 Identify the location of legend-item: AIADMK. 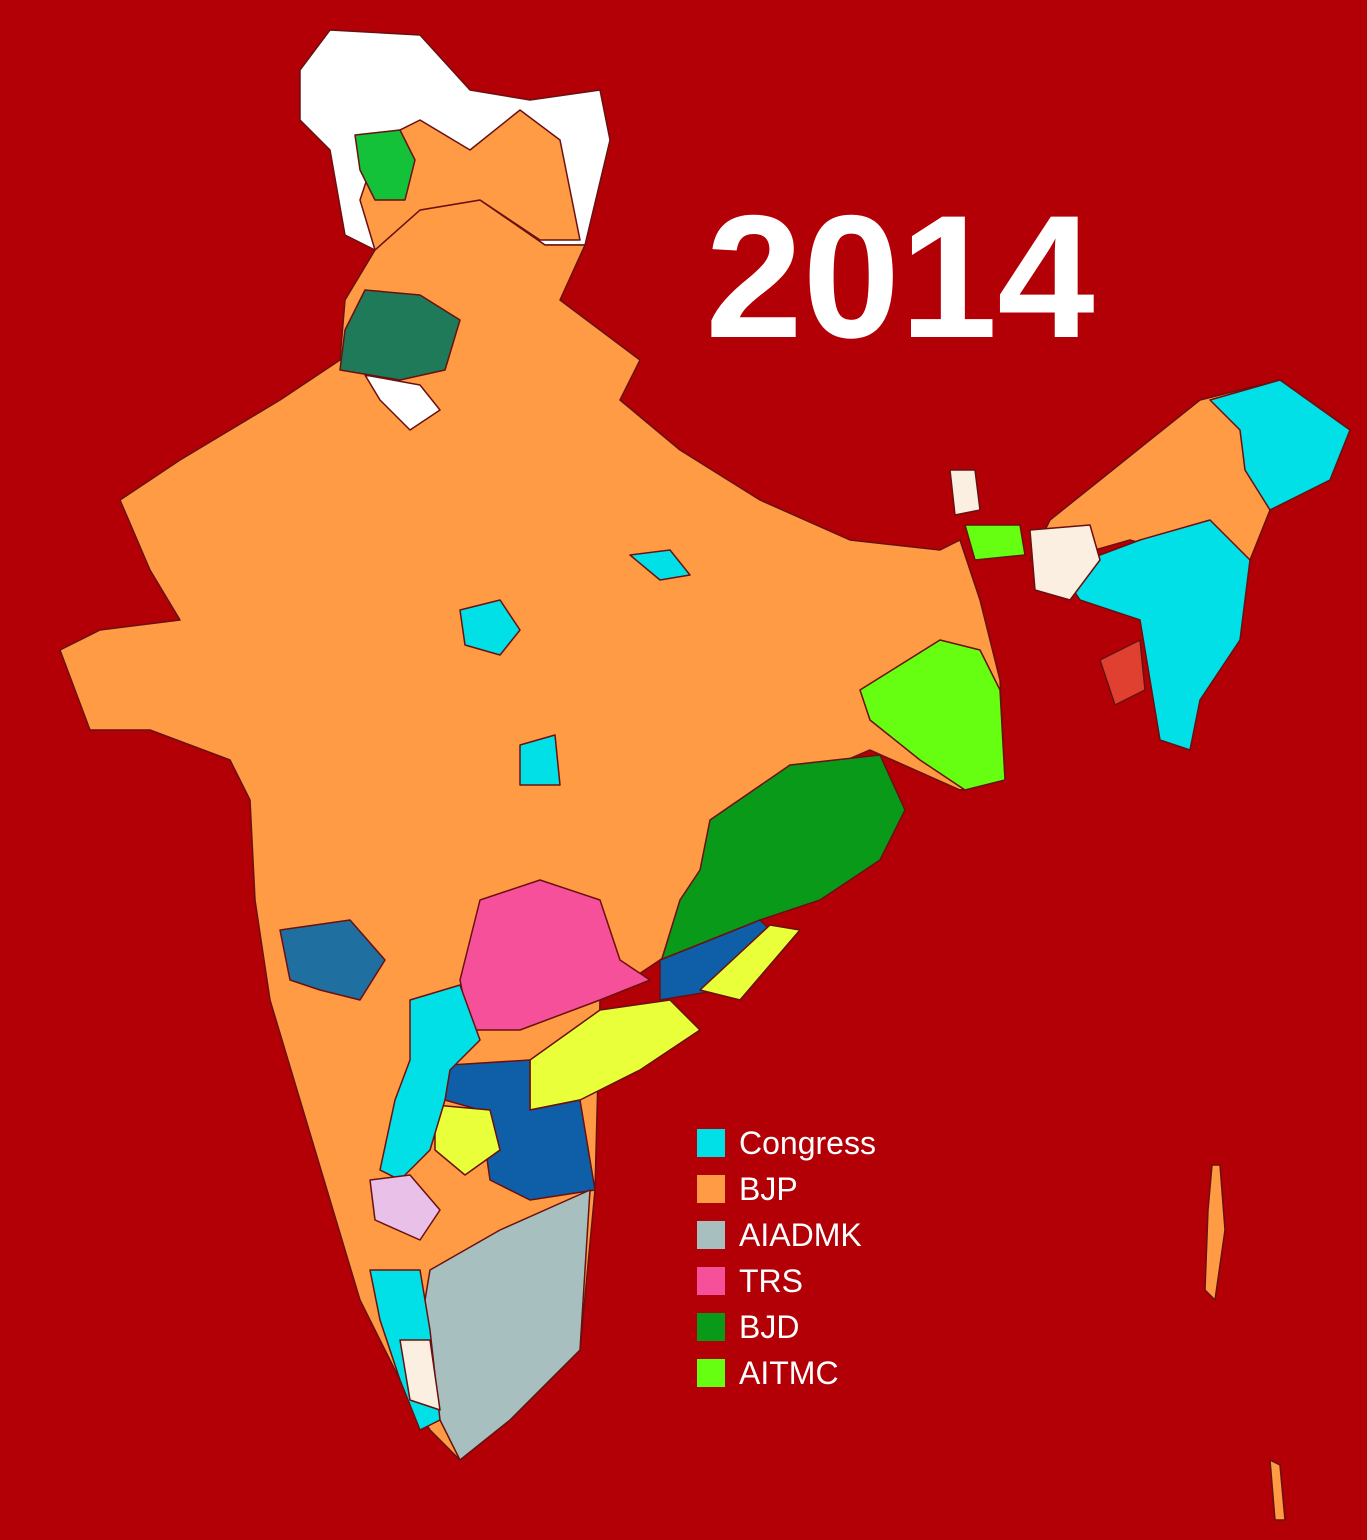
(786, 1235).